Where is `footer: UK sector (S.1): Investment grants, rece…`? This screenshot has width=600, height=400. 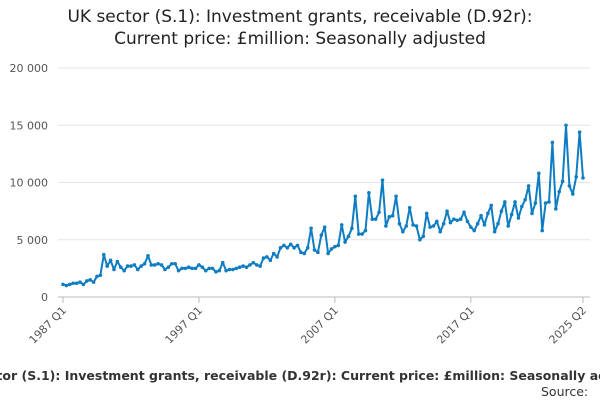 footer: UK sector (S.1): Investment grants, rece… is located at coordinates (300, 375).